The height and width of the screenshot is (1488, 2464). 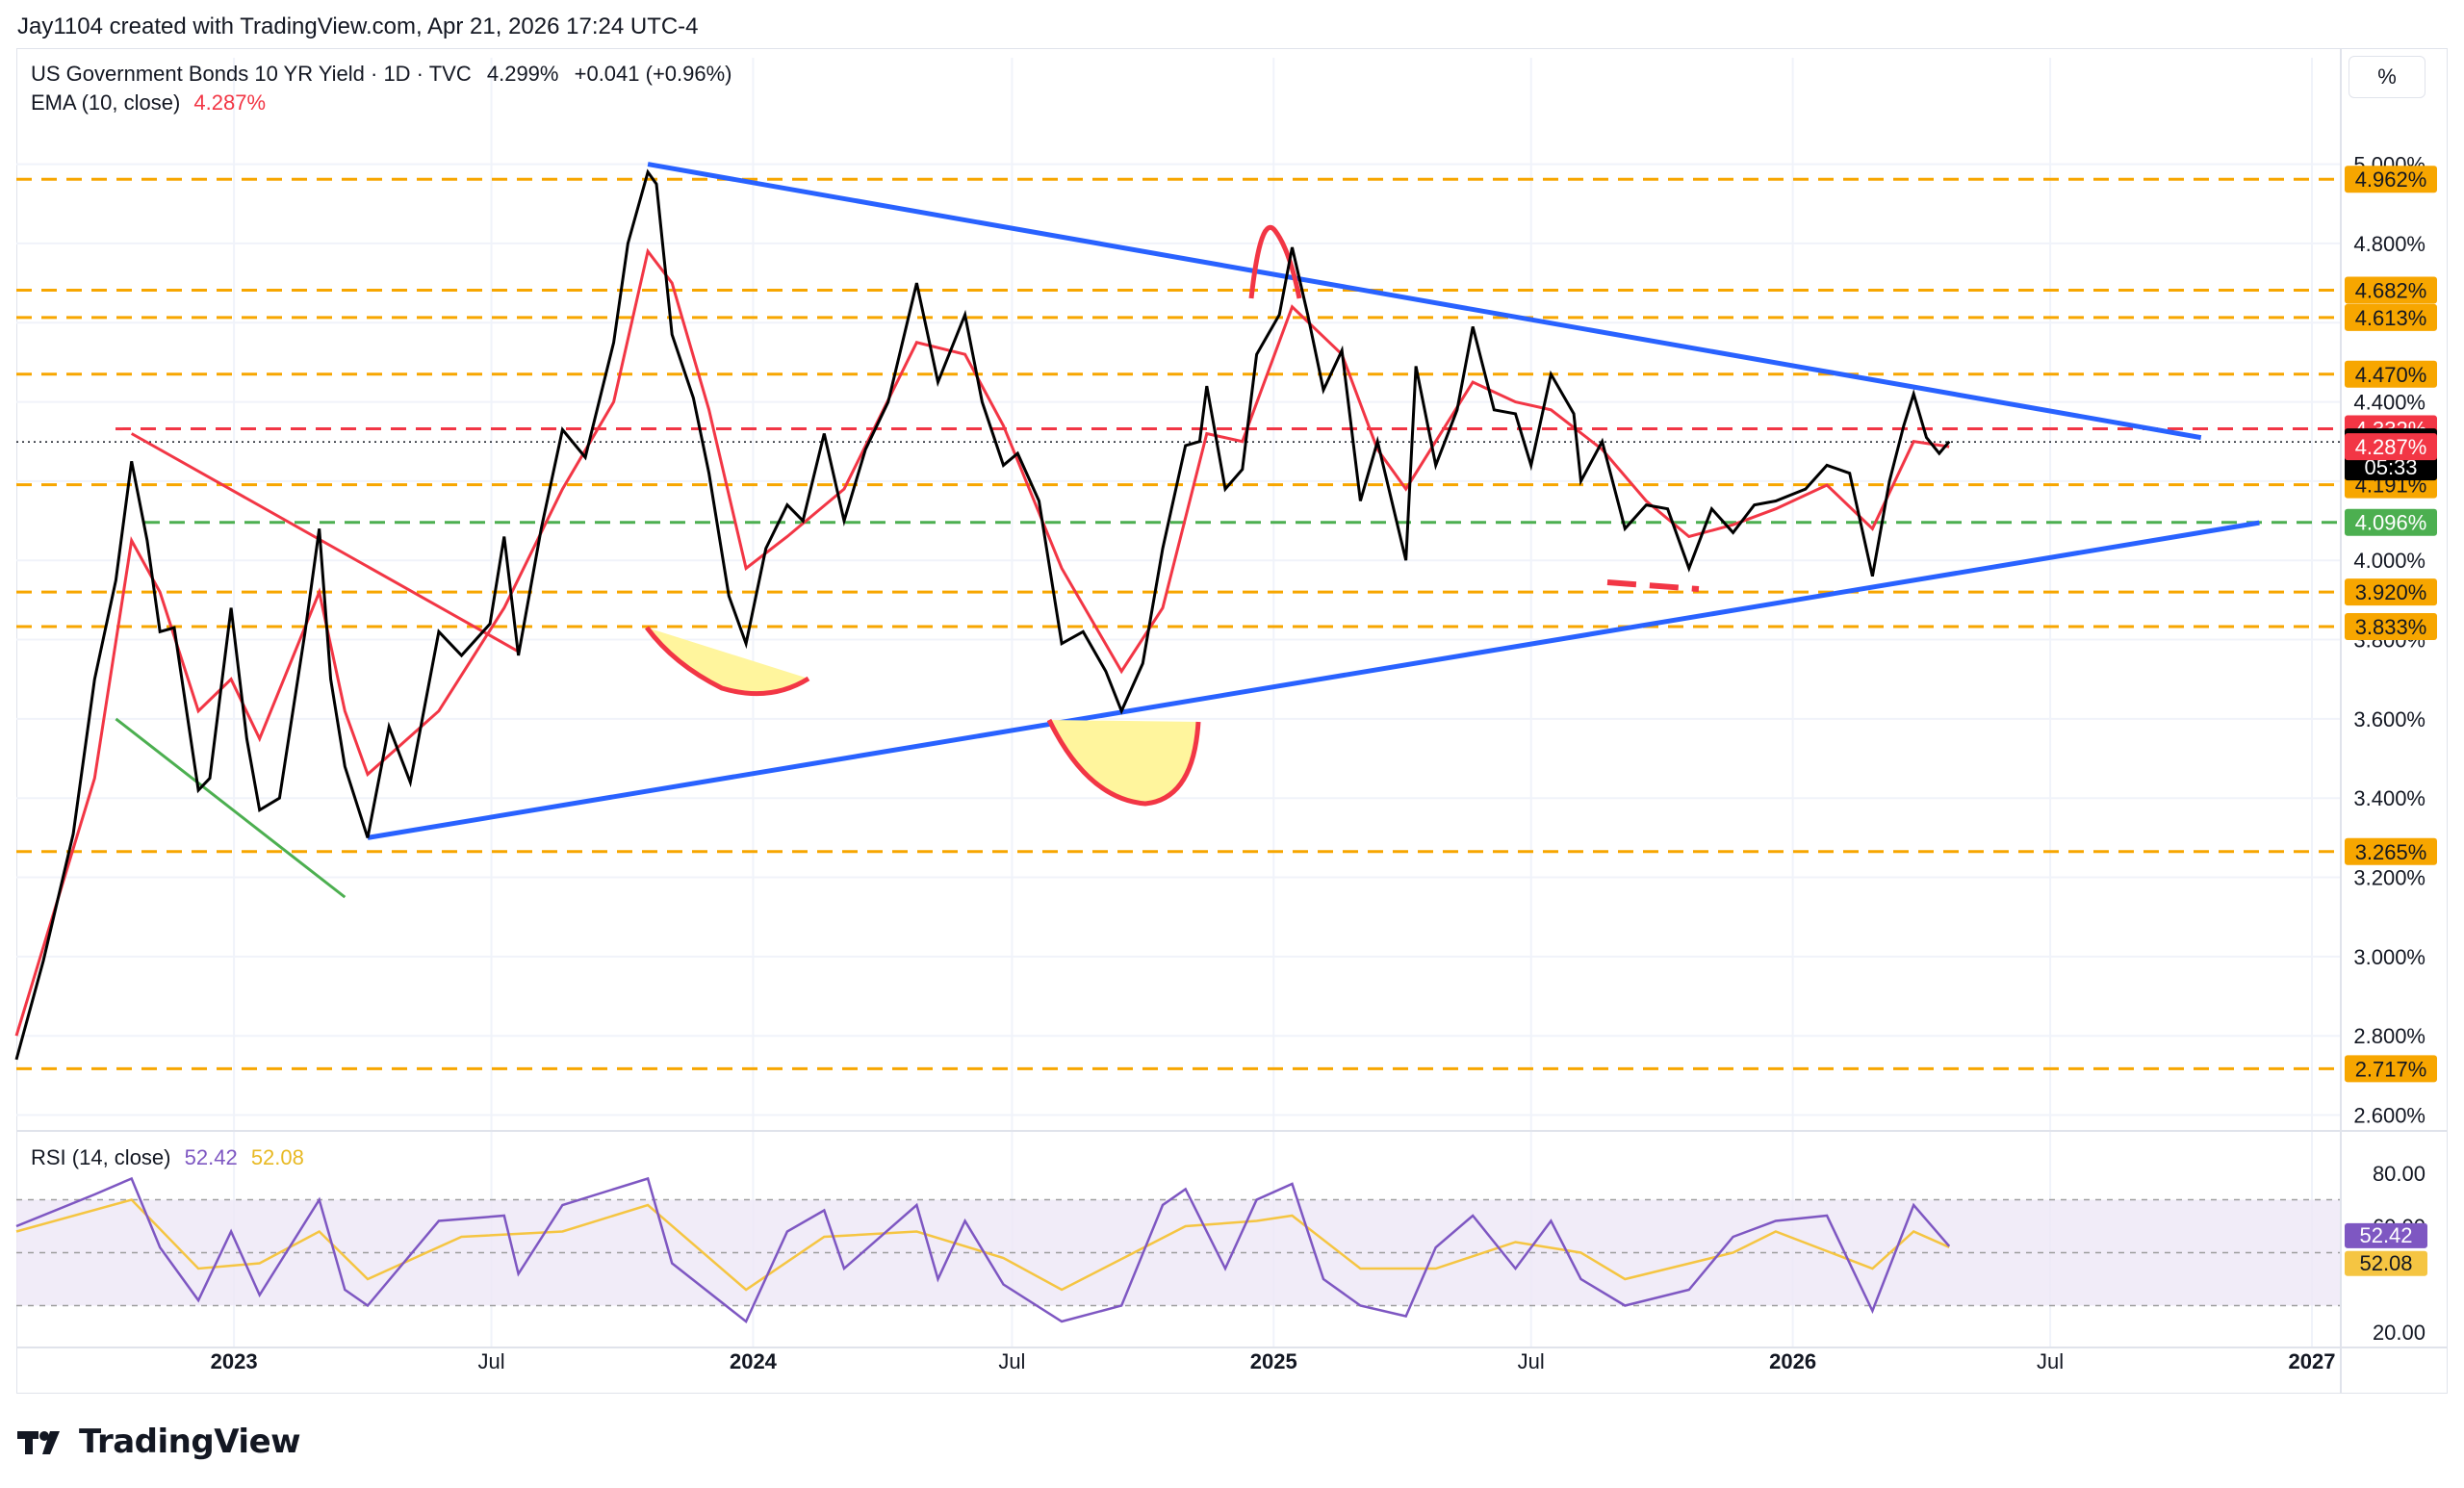 I want to click on level-tag-text: 2.717%, so click(x=2391, y=1069).